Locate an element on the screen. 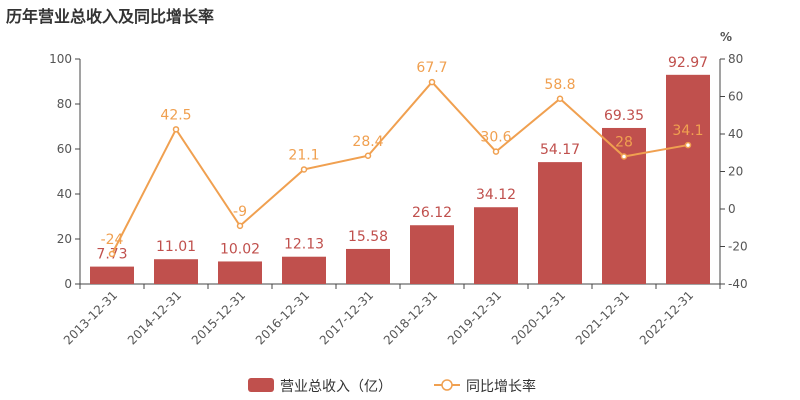 The height and width of the screenshot is (400, 800). bar-value-label: 92.97 is located at coordinates (688, 63).